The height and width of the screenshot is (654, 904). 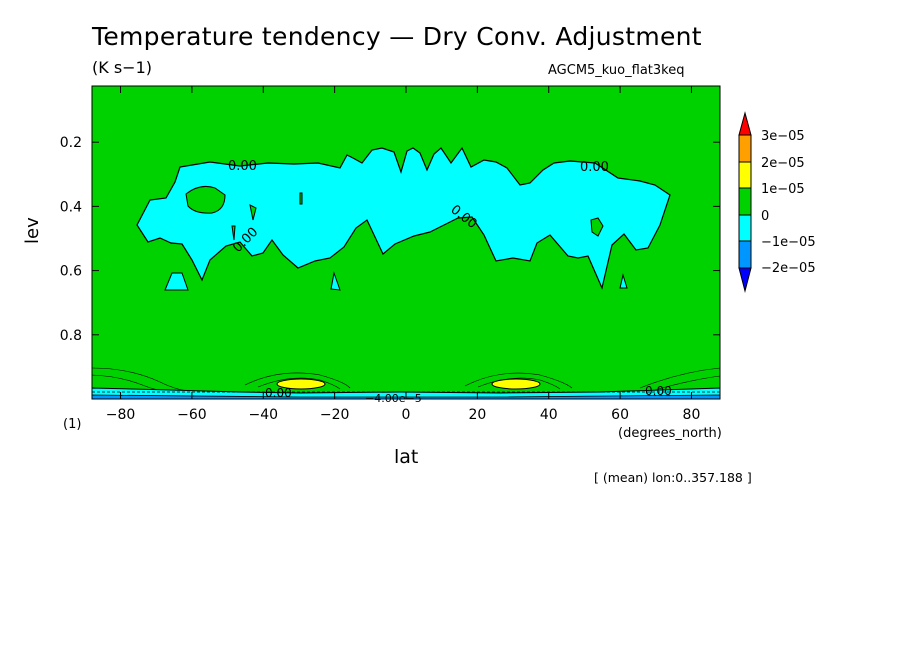 What do you see at coordinates (406, 457) in the screenshot?
I see `x-axis-label: lat` at bounding box center [406, 457].